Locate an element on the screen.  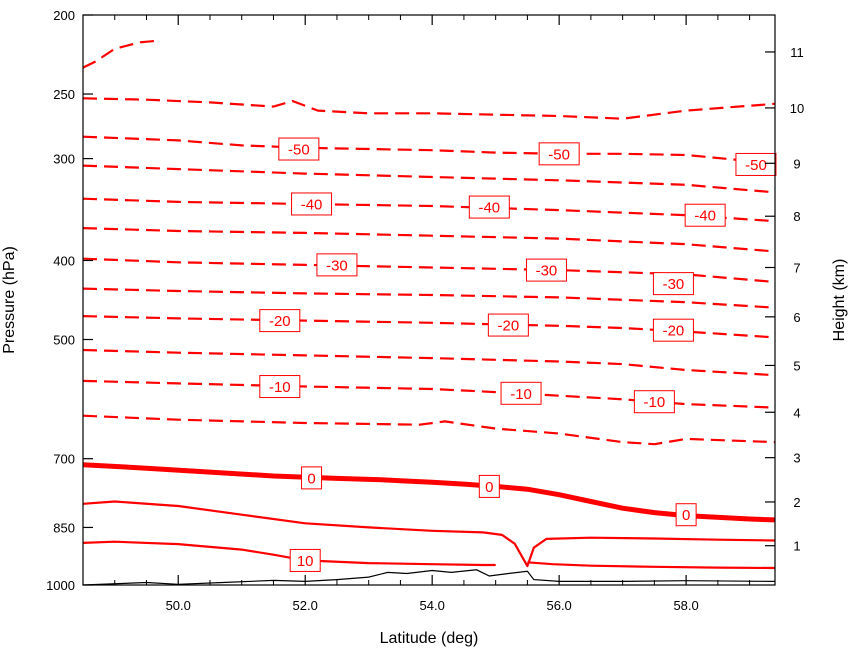
contour-label-15: 0 is located at coordinates (311, 478).